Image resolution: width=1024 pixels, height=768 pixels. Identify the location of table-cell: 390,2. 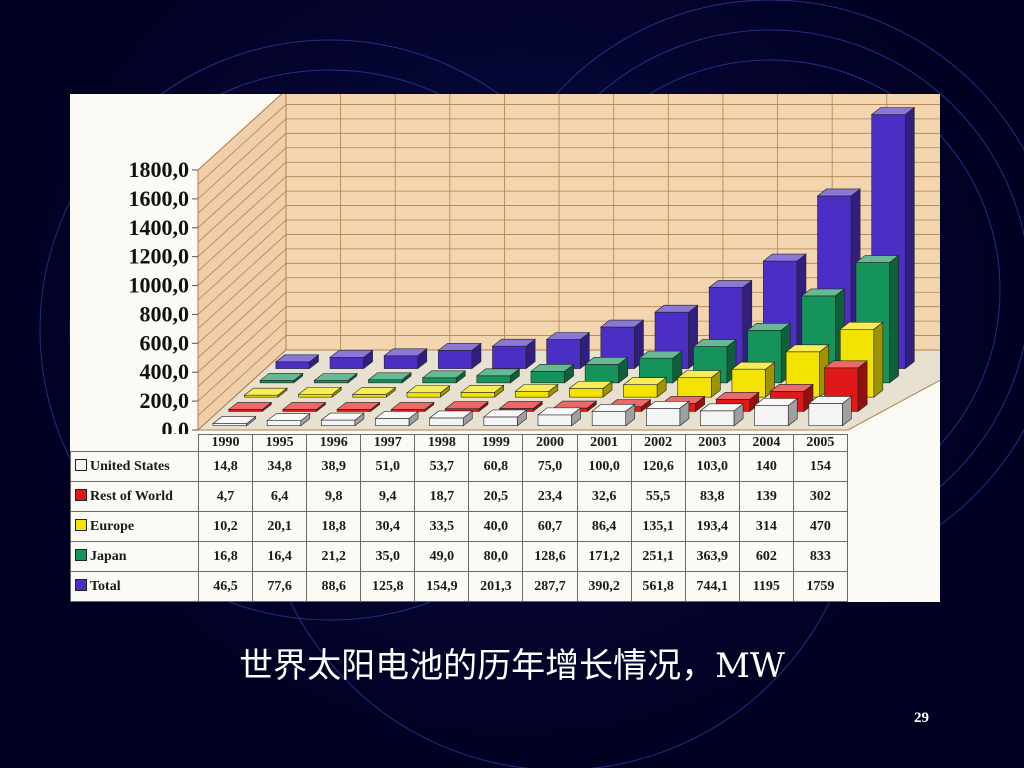
(604, 586).